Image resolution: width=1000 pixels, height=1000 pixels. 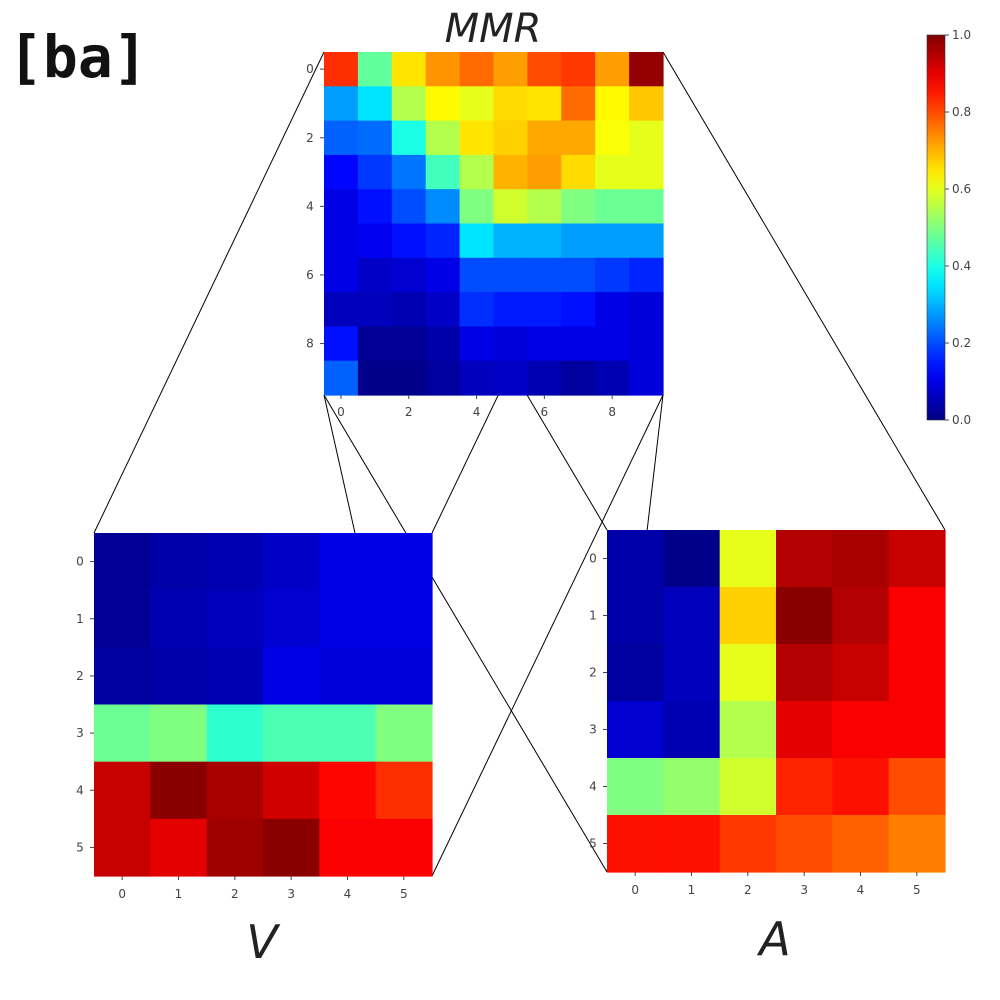 What do you see at coordinates (310, 275) in the screenshot?
I see `y-tick-label: 6` at bounding box center [310, 275].